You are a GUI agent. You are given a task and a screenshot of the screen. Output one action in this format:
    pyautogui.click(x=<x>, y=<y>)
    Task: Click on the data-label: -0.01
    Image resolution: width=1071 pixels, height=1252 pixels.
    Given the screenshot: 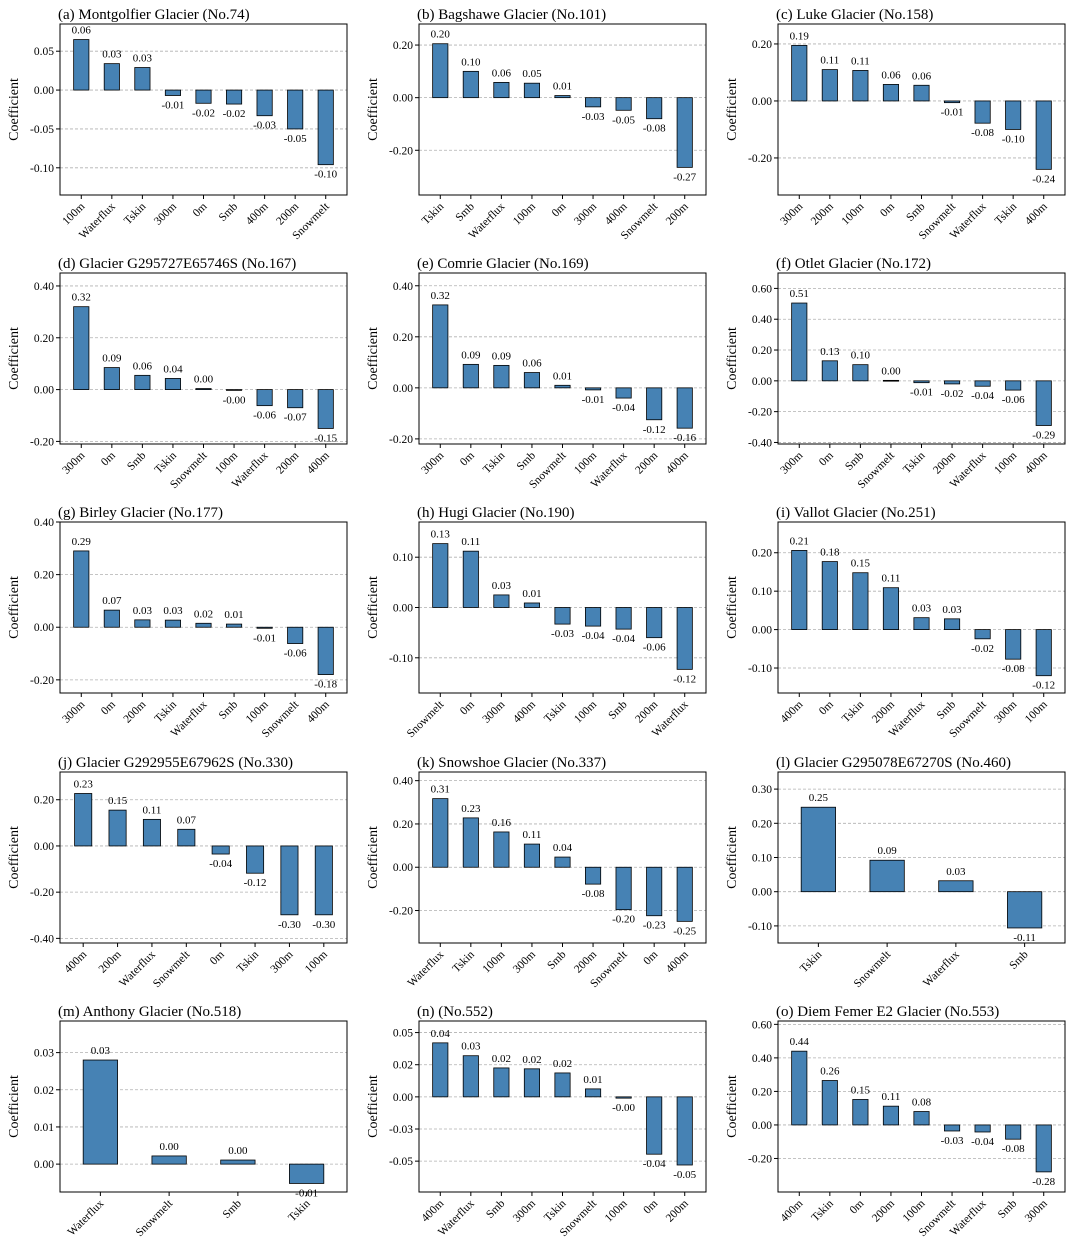 What is the action you would take?
    pyautogui.click(x=952, y=113)
    